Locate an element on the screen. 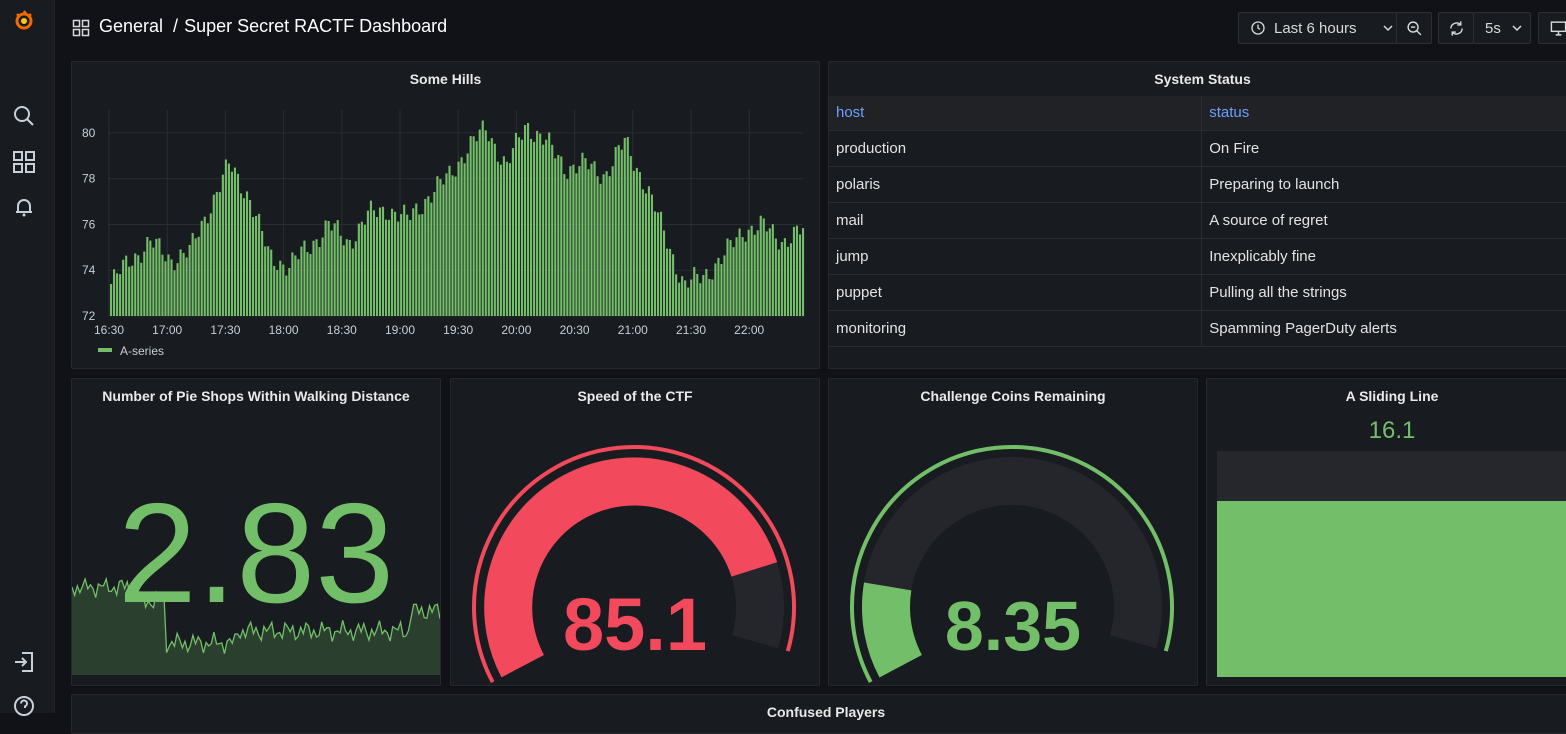  x-tick-label: 19:30 is located at coordinates (458, 330).